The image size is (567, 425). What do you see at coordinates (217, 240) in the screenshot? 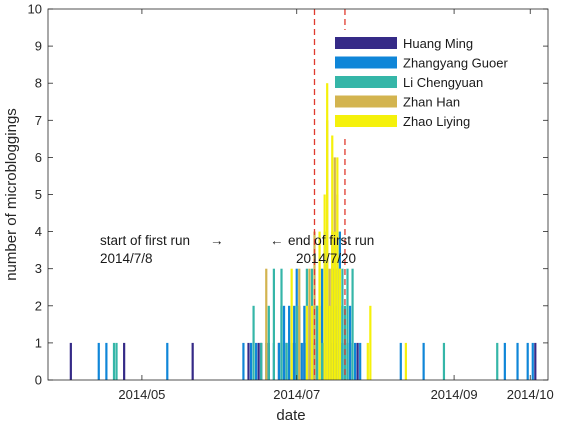
I see `start-run-arrow: →` at bounding box center [217, 240].